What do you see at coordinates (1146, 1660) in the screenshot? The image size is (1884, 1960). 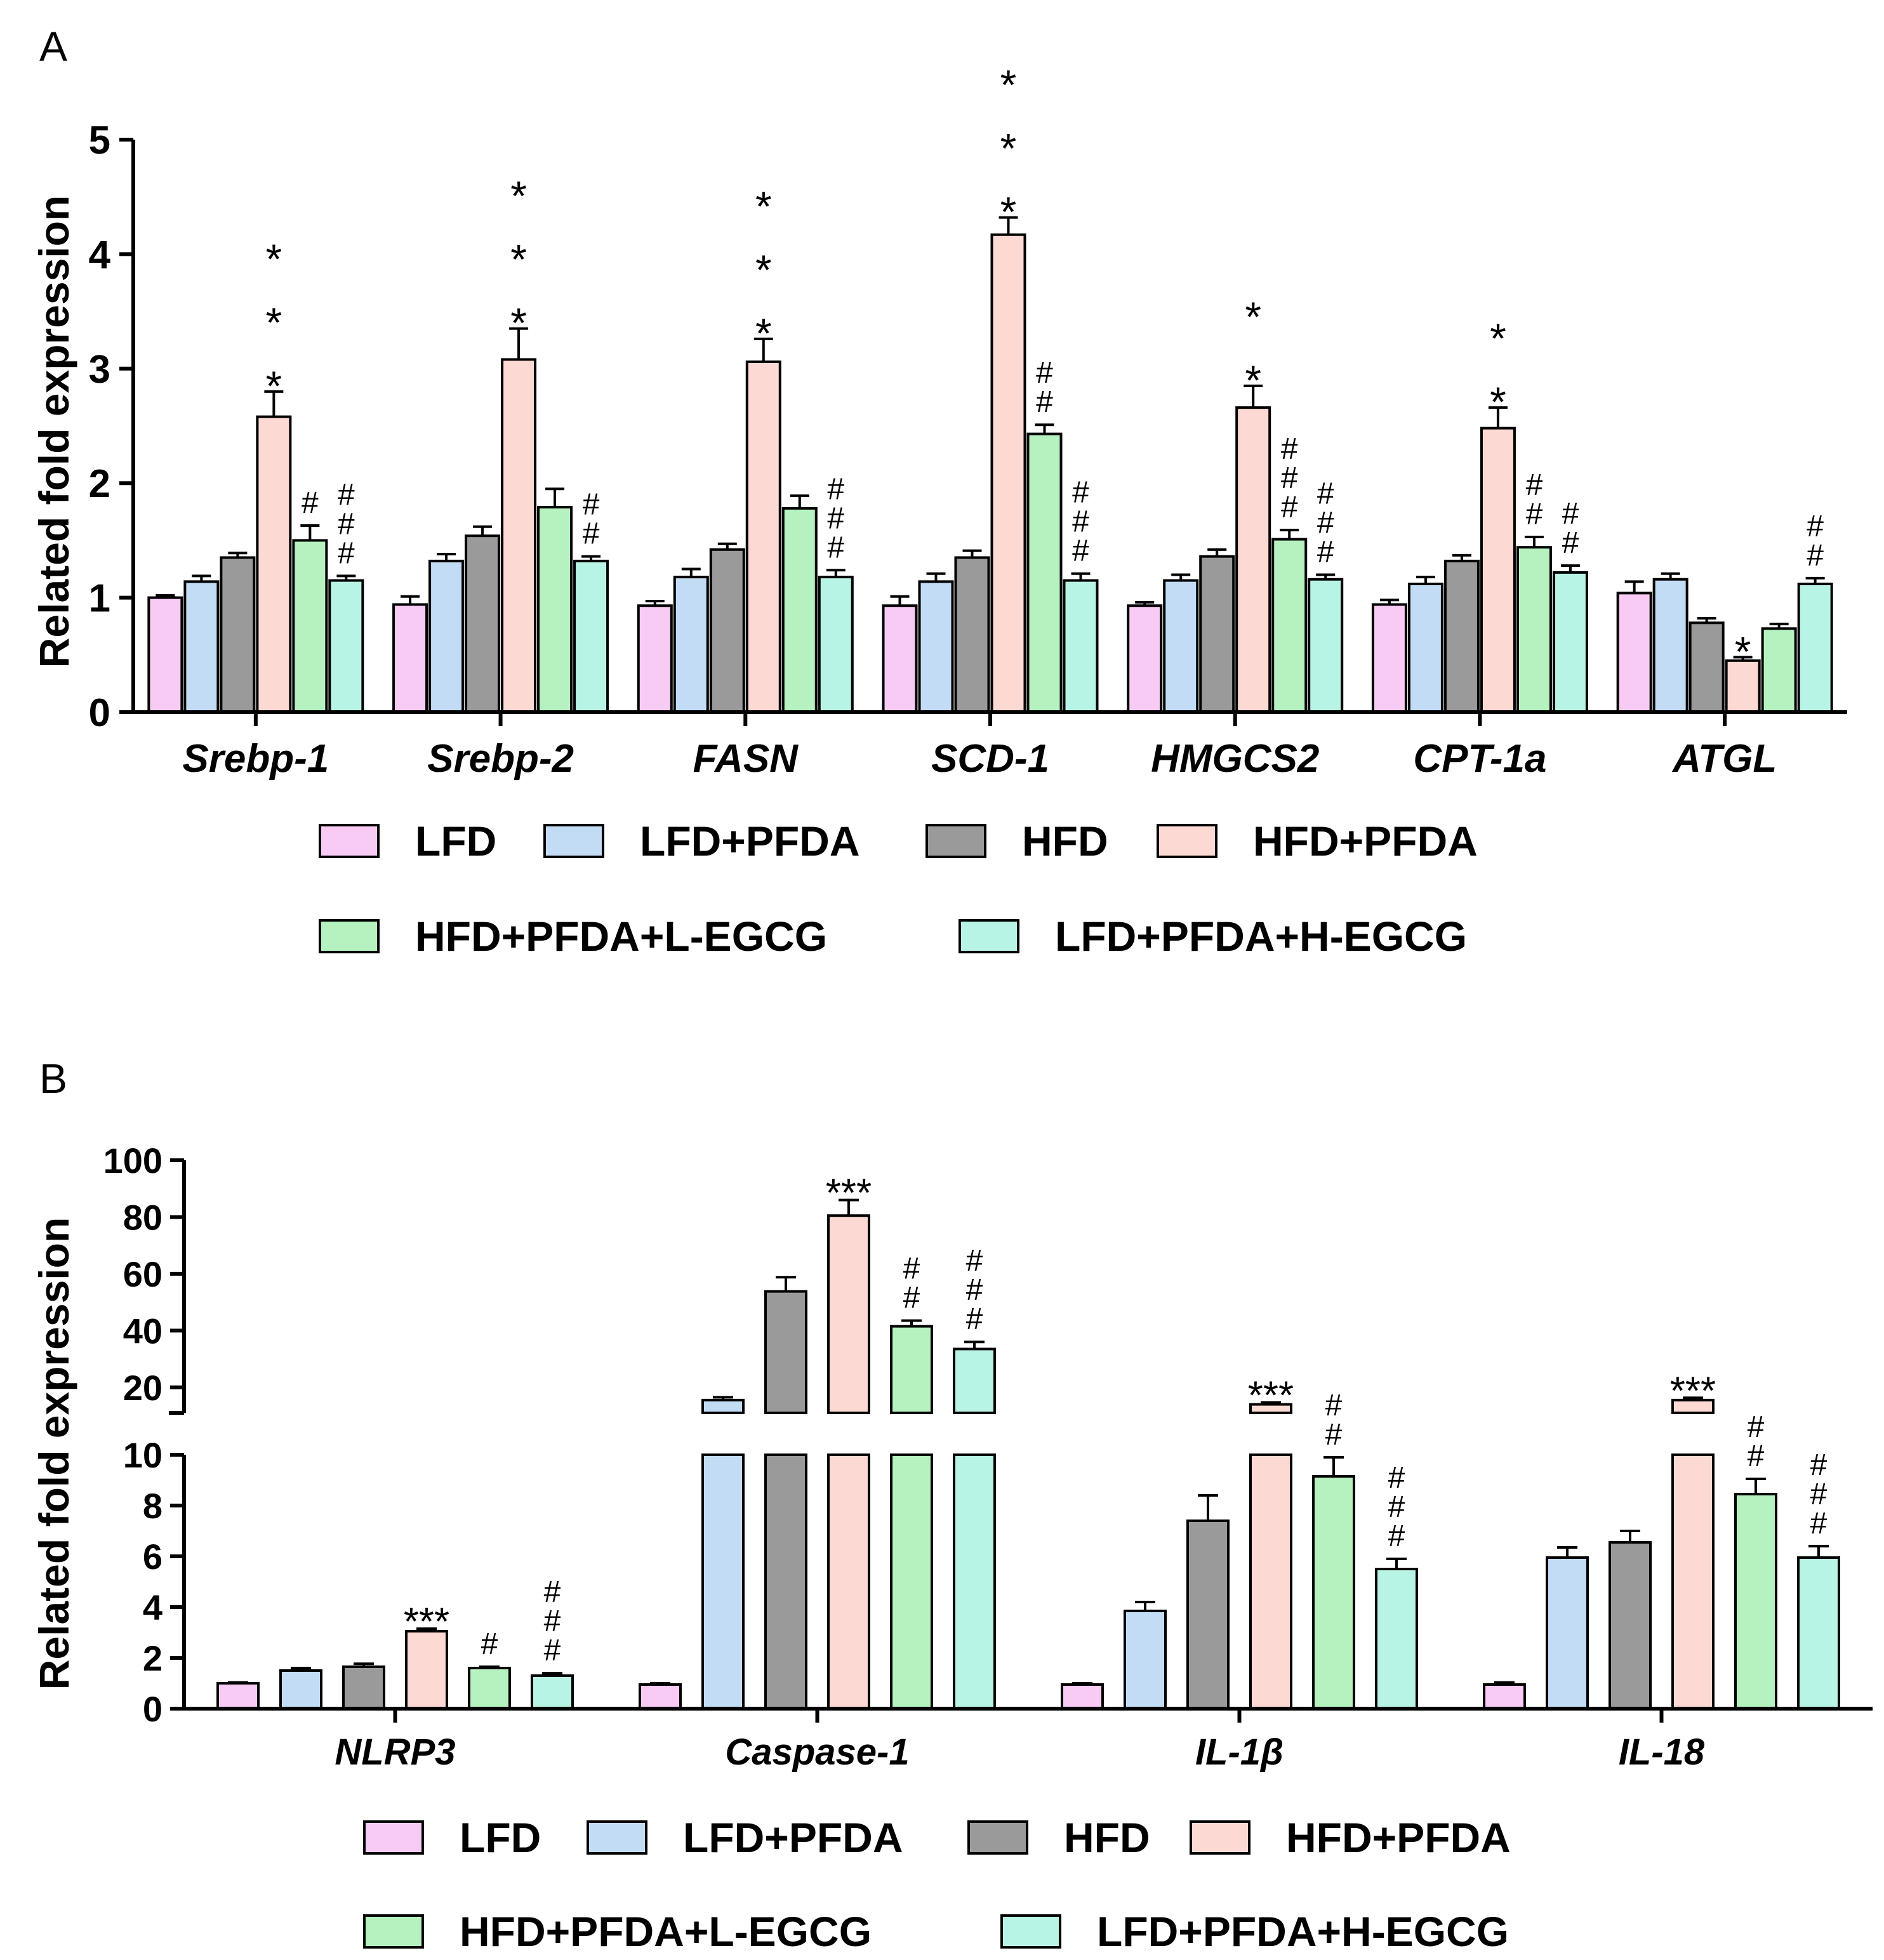 I see `bar-il-1-lfd-pfda` at bounding box center [1146, 1660].